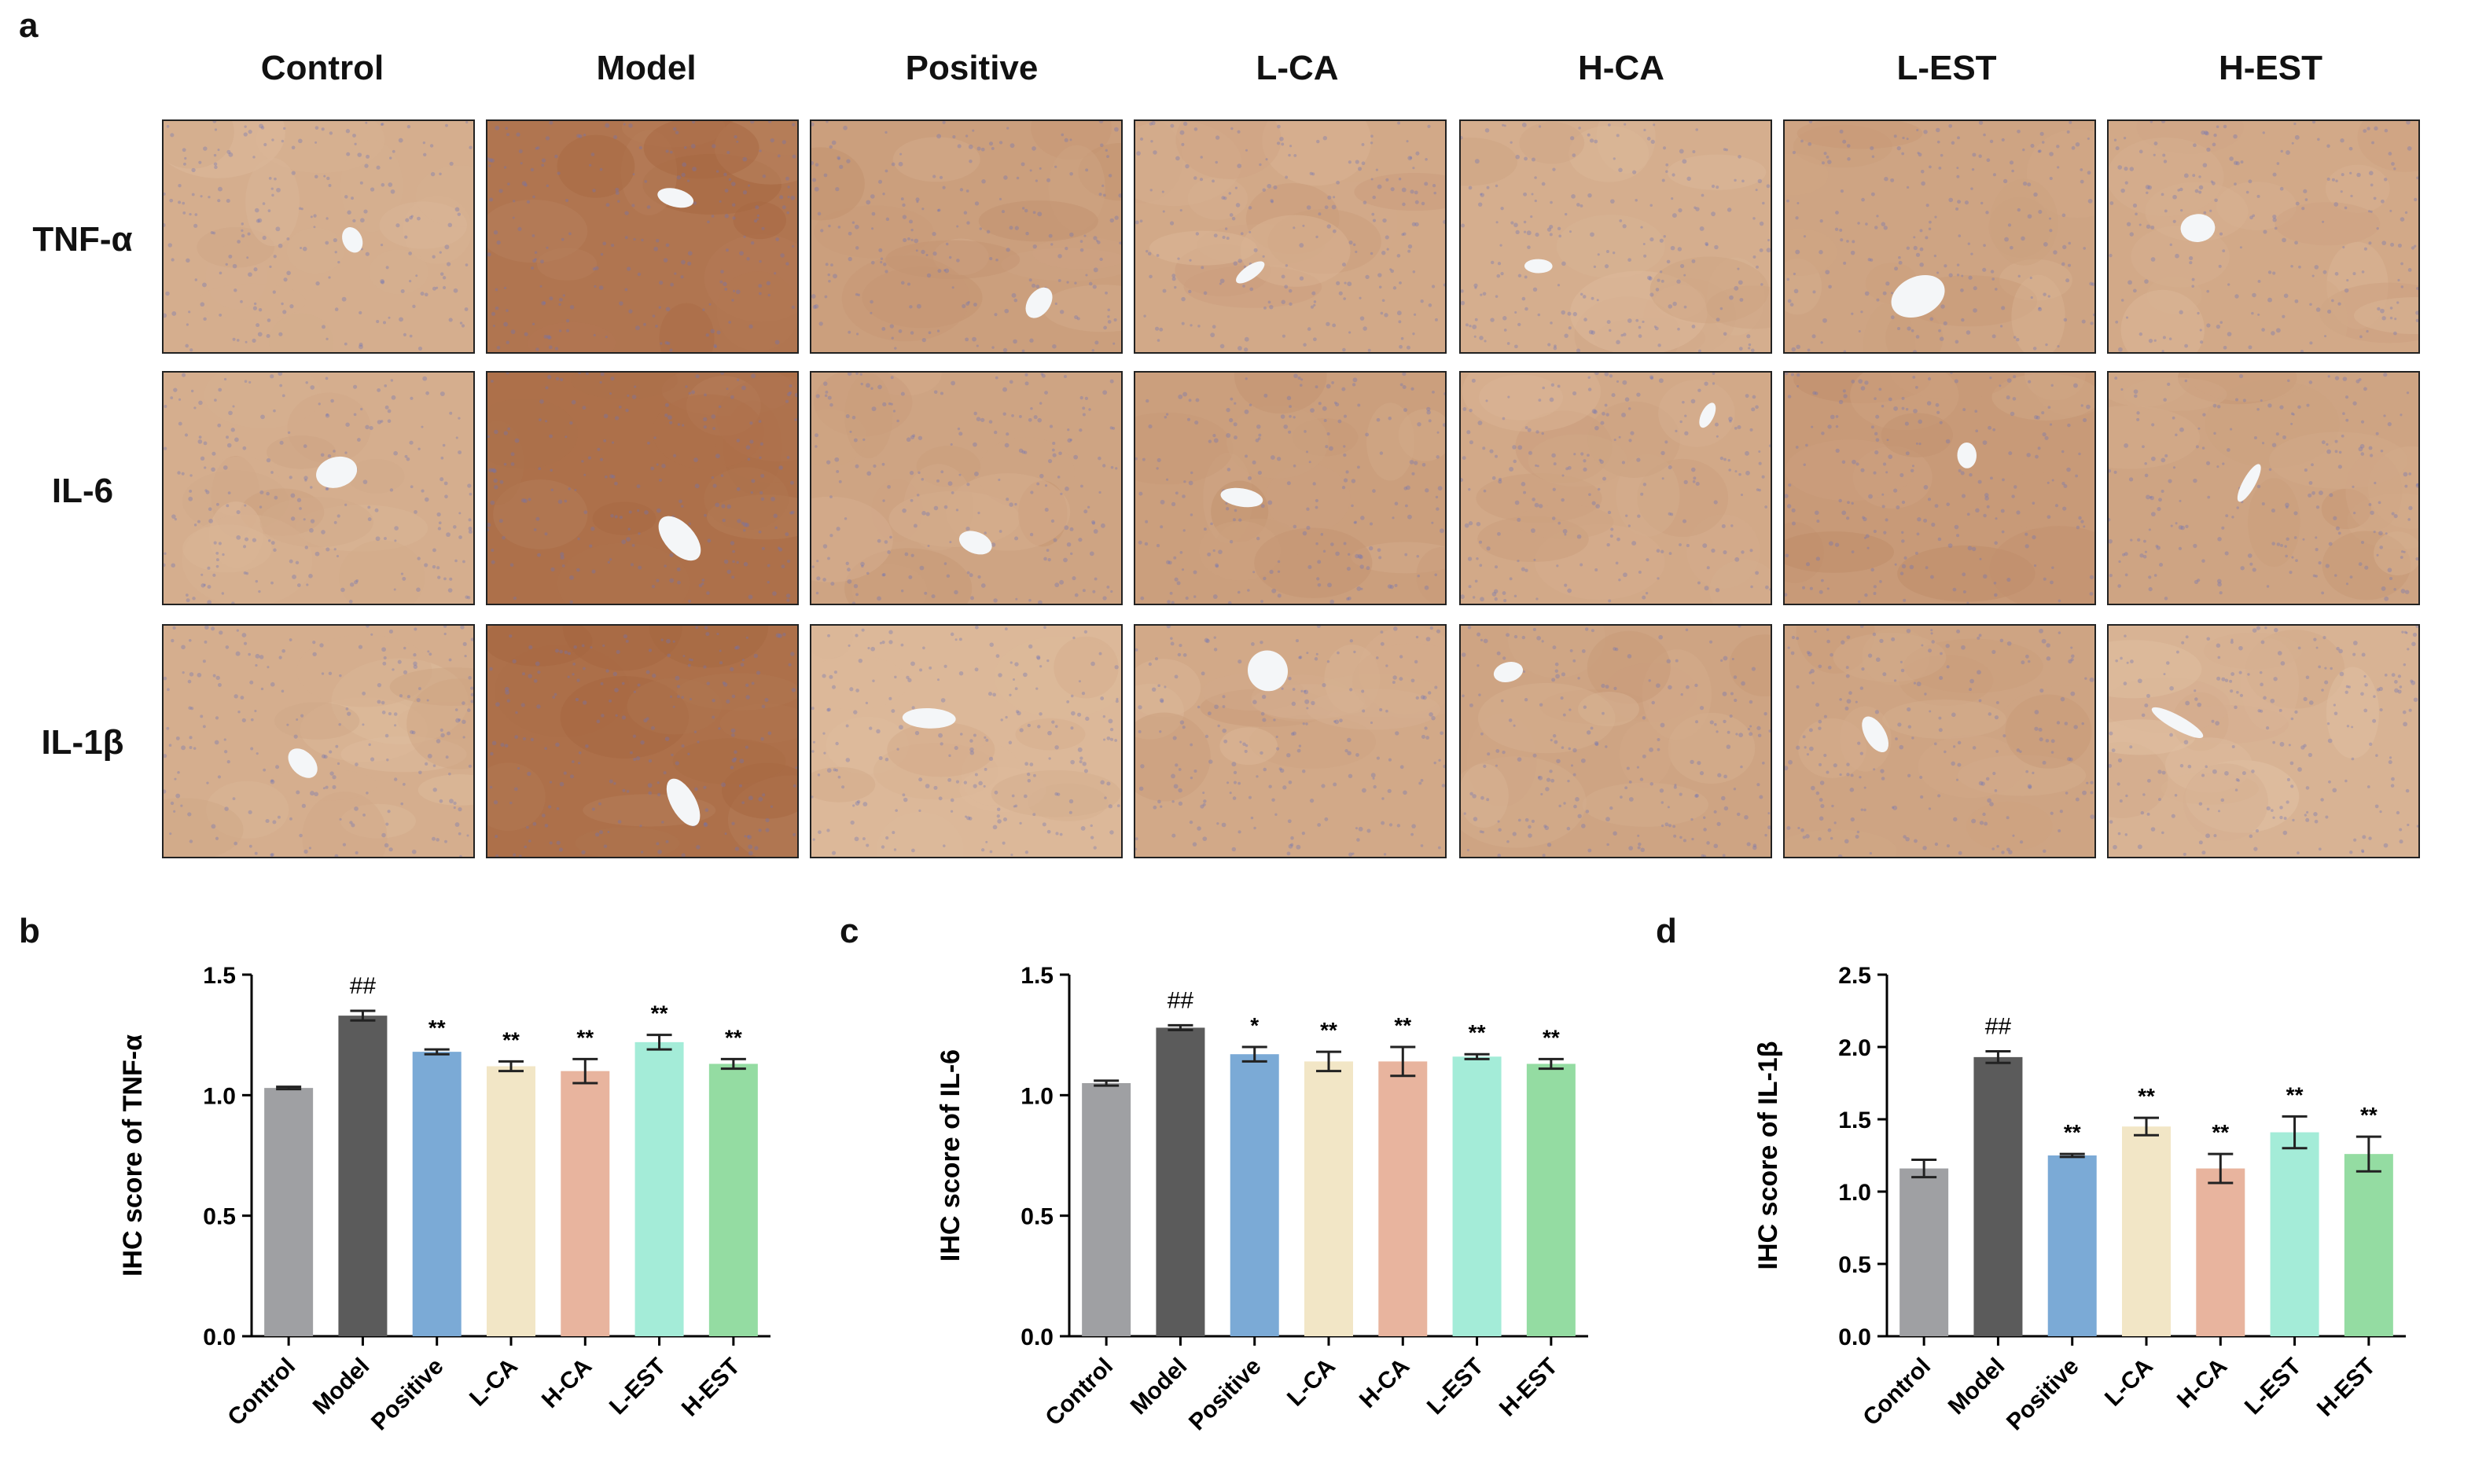 The width and height of the screenshot is (2475, 1484). I want to click on row-label-tnf-alpha: TNF-α, so click(82, 240).